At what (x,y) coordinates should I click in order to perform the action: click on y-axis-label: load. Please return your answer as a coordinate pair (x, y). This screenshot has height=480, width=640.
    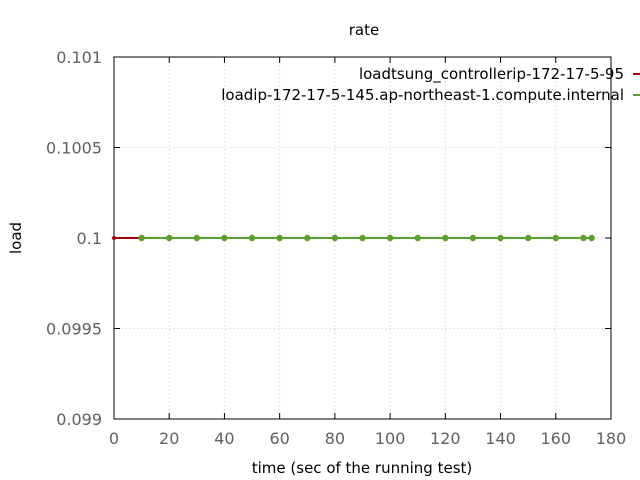
    Looking at the image, I should click on (16, 238).